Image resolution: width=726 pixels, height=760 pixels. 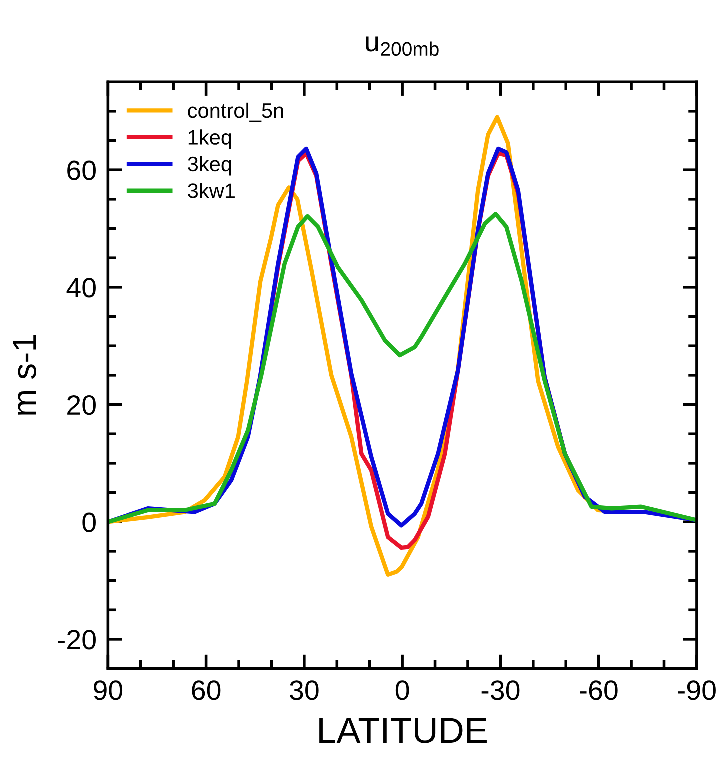 What do you see at coordinates (304, 690) in the screenshot?
I see `x-tick-label: 30` at bounding box center [304, 690].